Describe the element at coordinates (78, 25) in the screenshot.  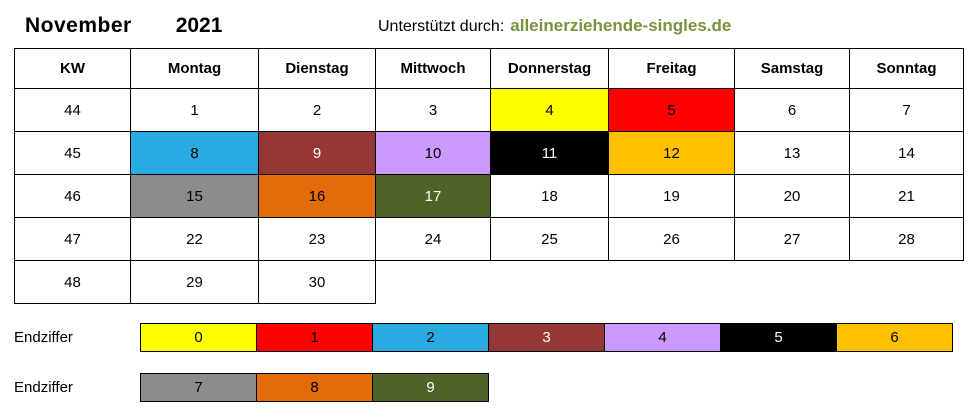
I see `month-title: November` at that location.